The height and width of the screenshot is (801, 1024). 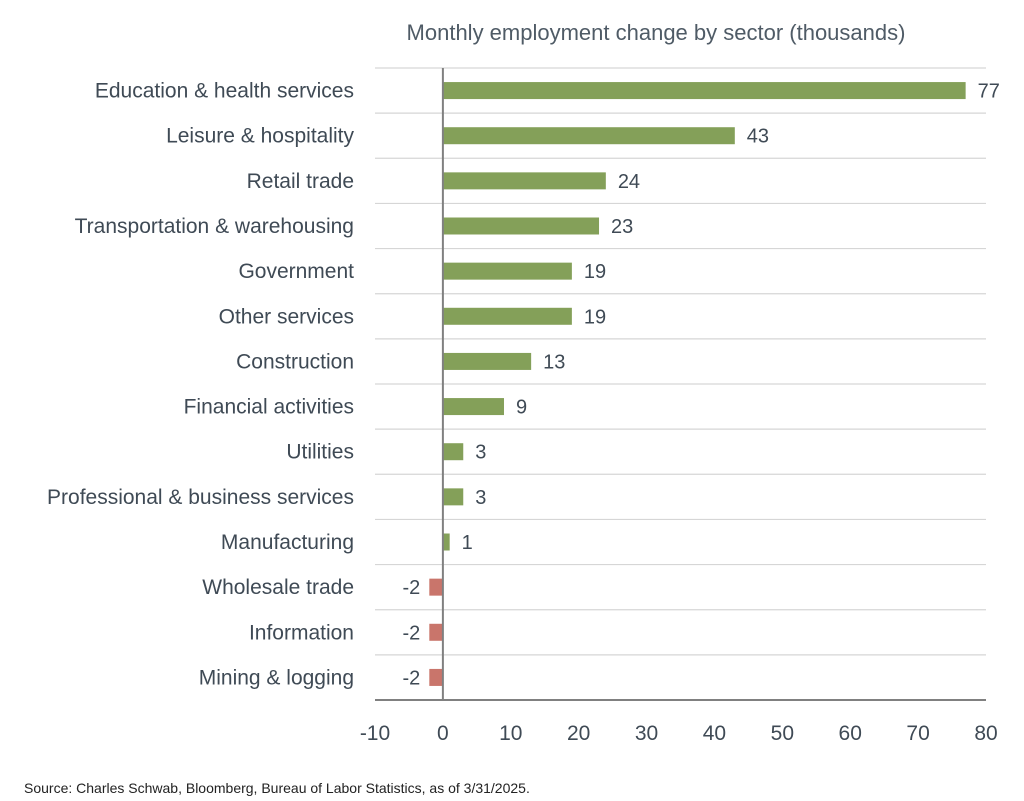 I want to click on x-tick-label: 20, so click(x=578, y=733).